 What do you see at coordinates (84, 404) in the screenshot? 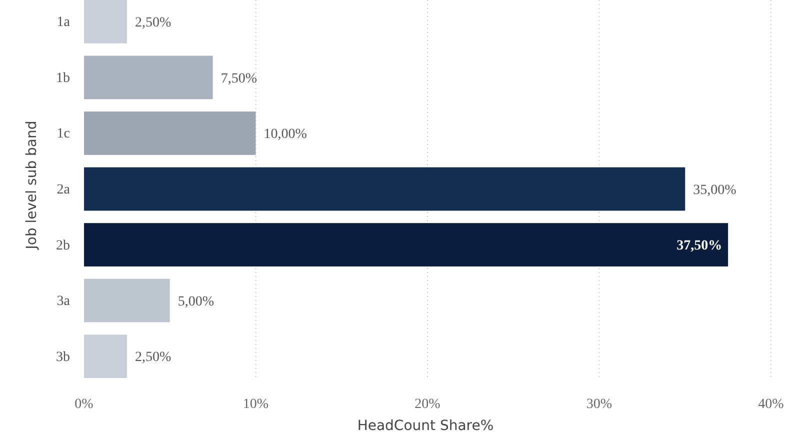
I see `x-tick-label: 0%` at bounding box center [84, 404].